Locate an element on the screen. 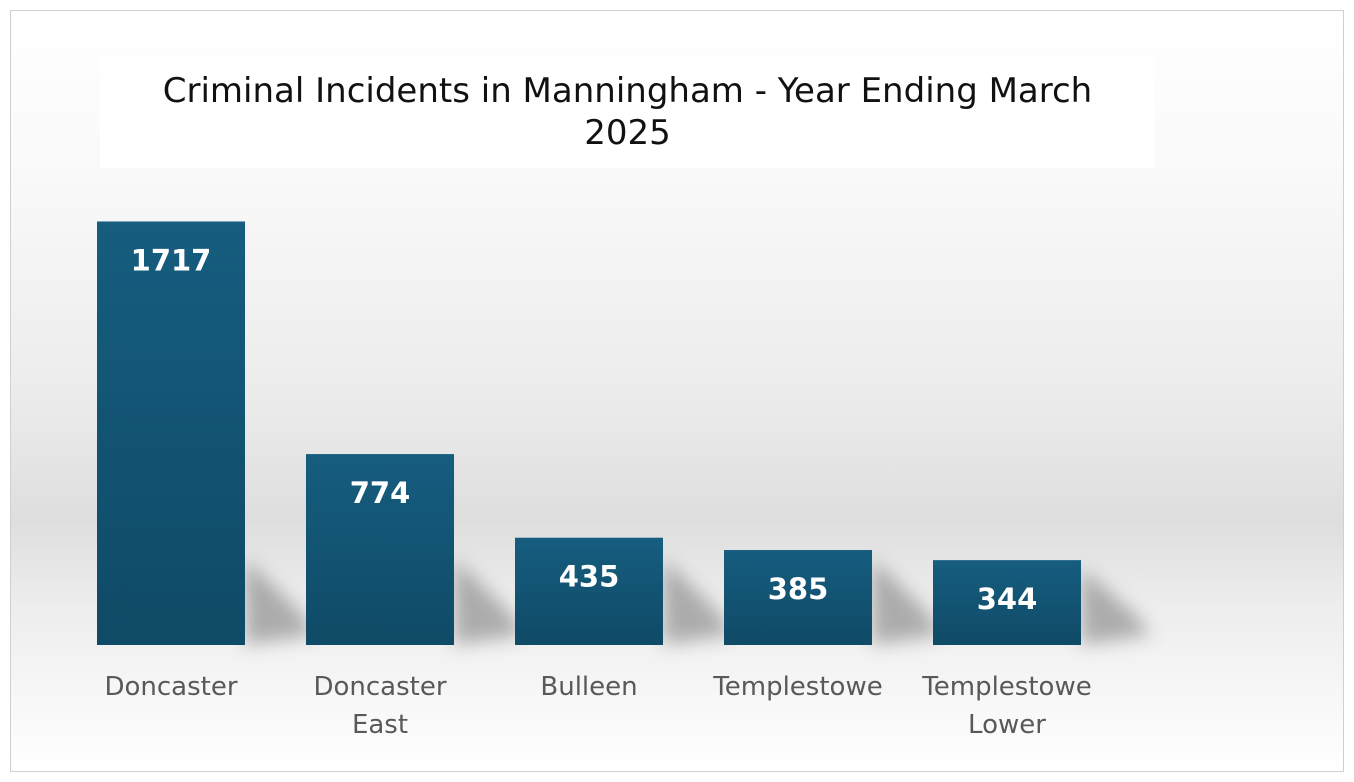 This screenshot has height=782, width=1354. category-label-line: Bulleen is located at coordinates (588, 687).